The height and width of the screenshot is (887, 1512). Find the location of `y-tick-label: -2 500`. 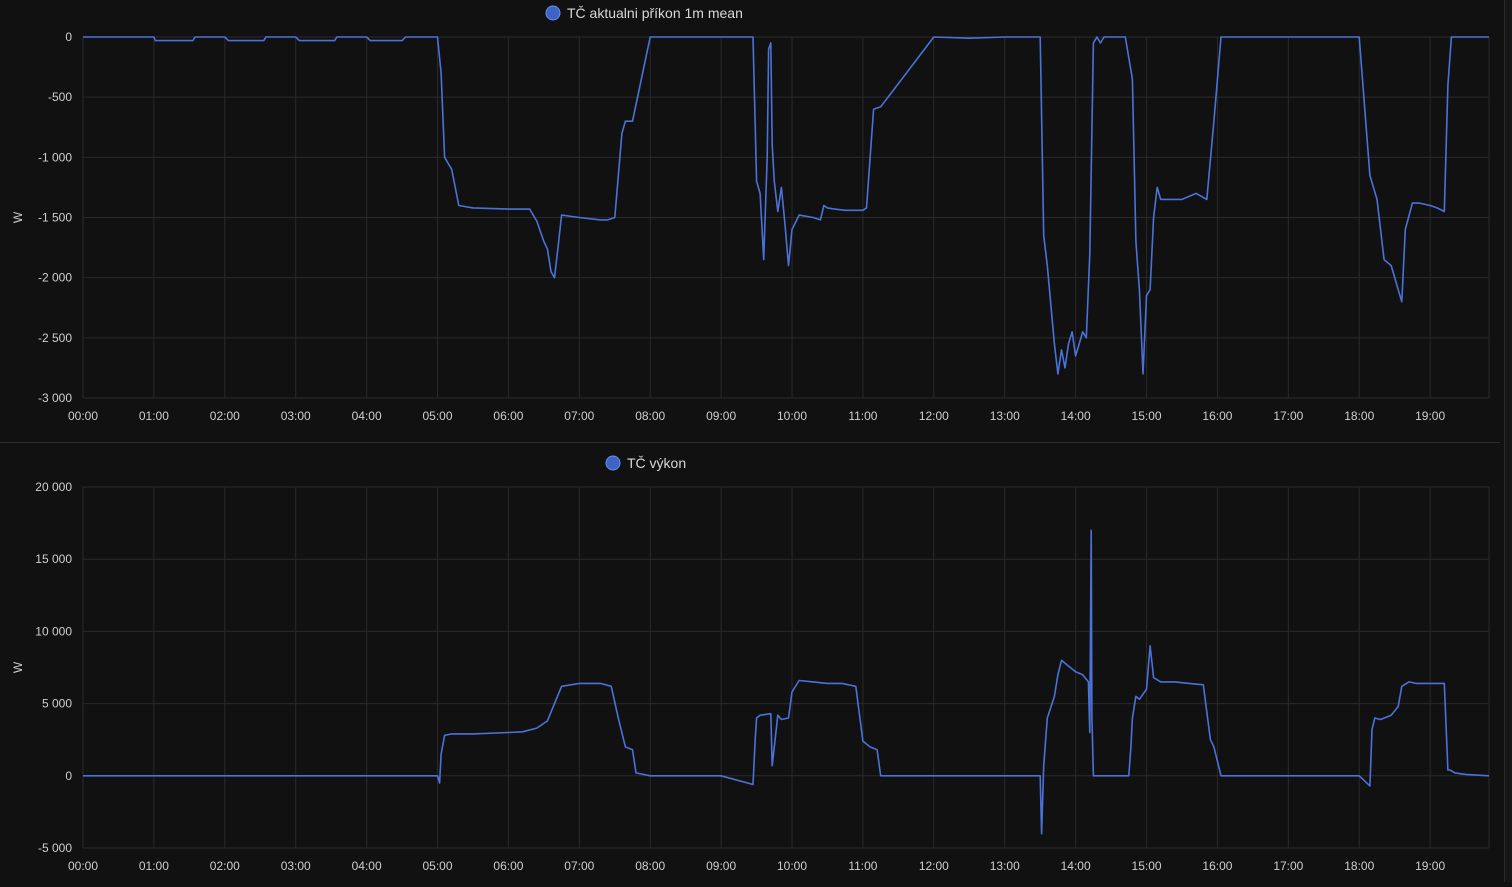

y-tick-label: -2 500 is located at coordinates (55, 338).